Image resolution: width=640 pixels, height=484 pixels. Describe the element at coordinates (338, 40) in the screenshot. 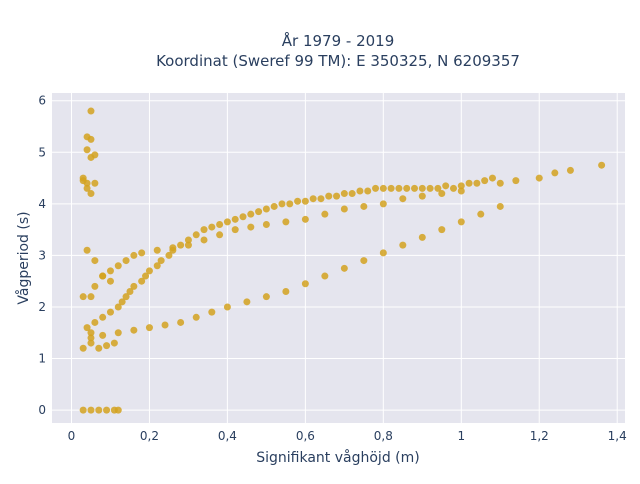

I see `chart-title-line1: År 1979 - 2019` at that location.